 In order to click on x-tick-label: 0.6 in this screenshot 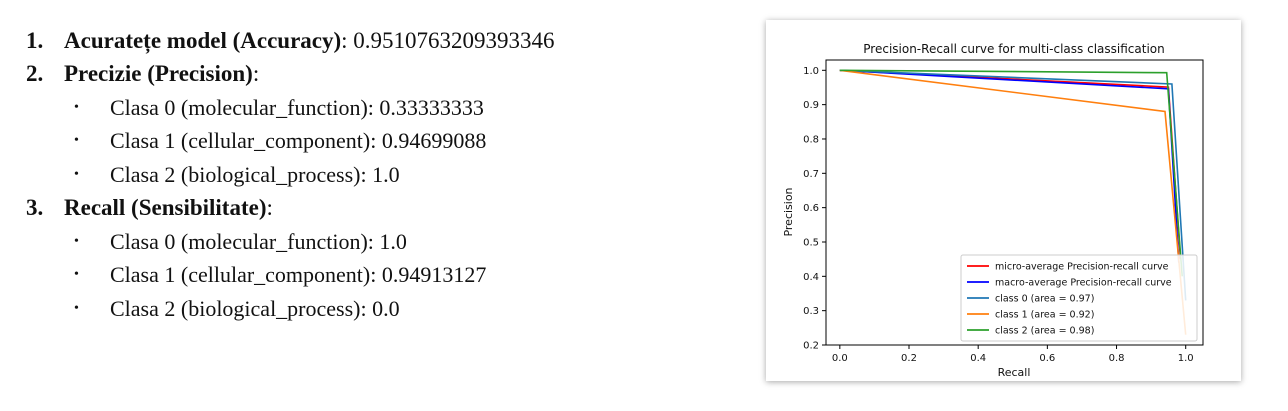, I will do `click(1047, 358)`.